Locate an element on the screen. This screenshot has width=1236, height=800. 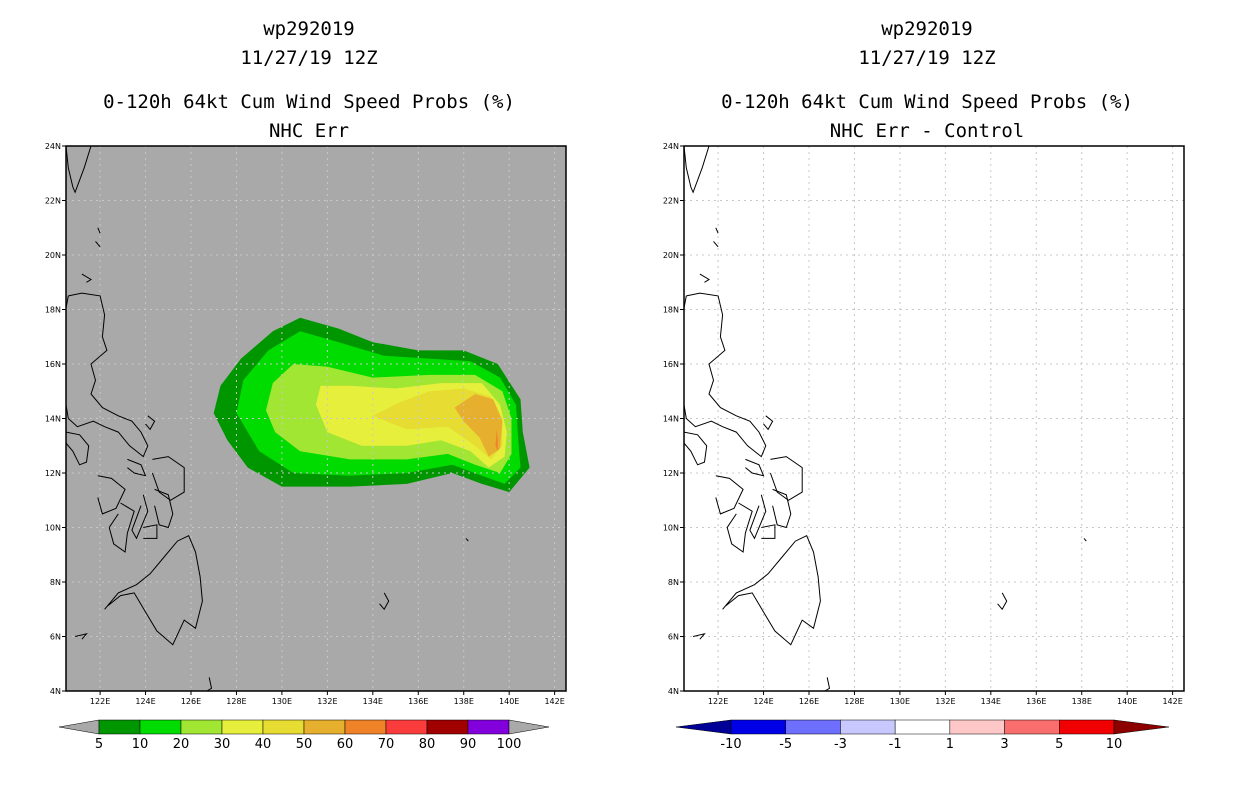
colorbar-label: 20 is located at coordinates (181, 744).